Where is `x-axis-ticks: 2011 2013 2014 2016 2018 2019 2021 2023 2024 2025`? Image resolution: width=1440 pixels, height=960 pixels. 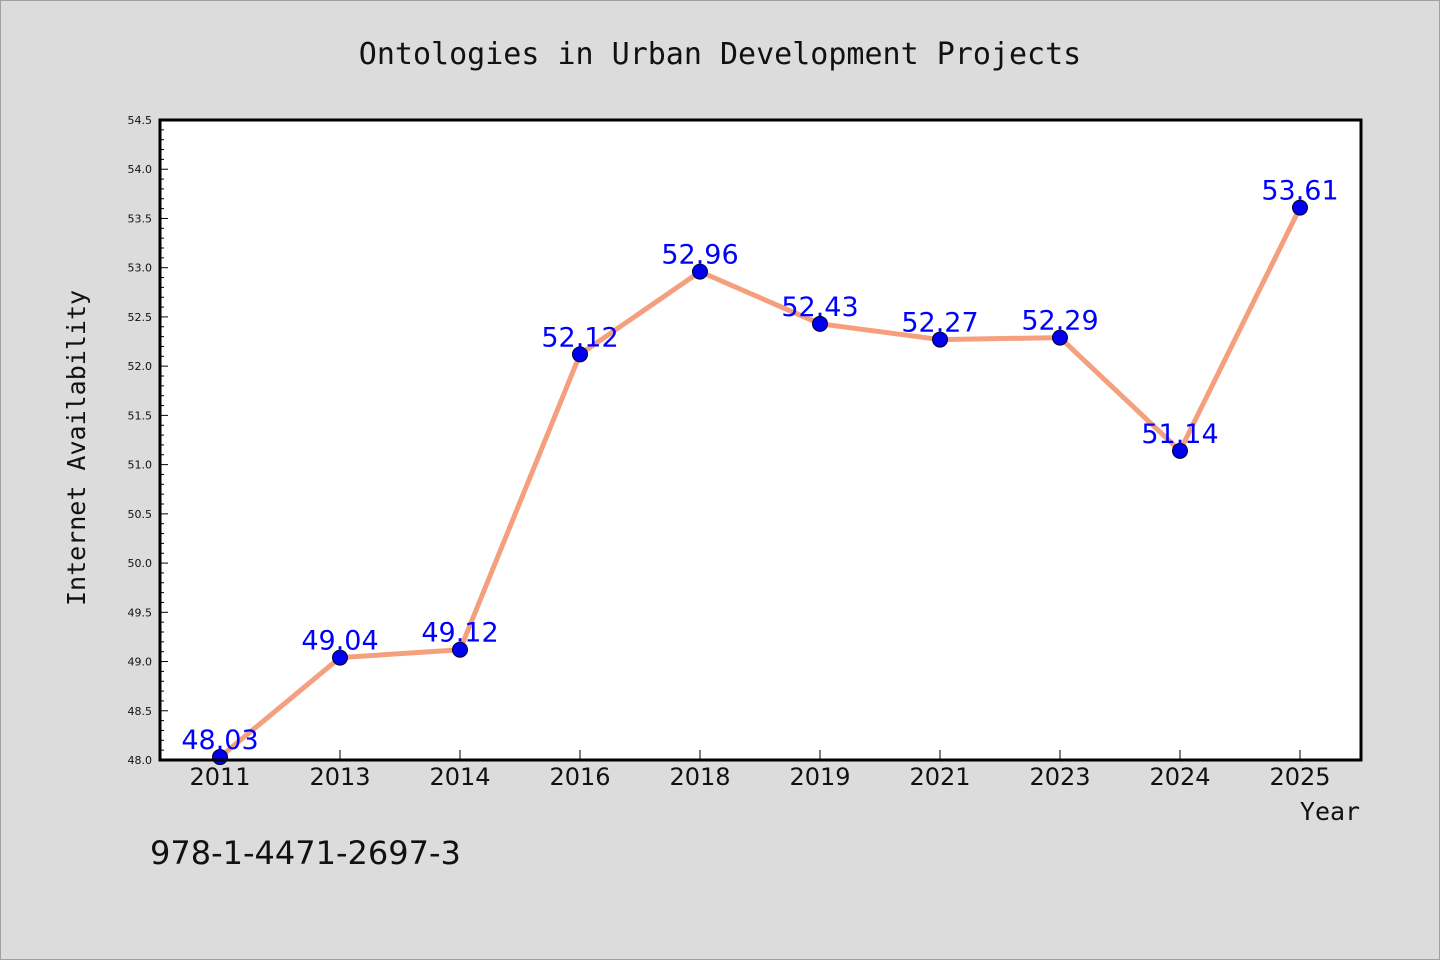
x-axis-ticks: 2011 2013 2014 2016 2018 2019 2021 2023 2024 2025 is located at coordinates (760, 770).